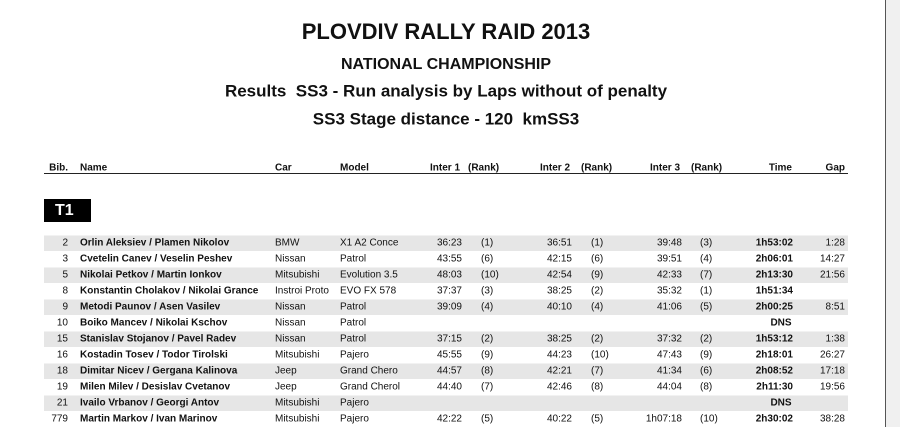 This screenshot has width=900, height=427. What do you see at coordinates (449, 307) in the screenshot?
I see `table-cell: 39:09` at bounding box center [449, 307].